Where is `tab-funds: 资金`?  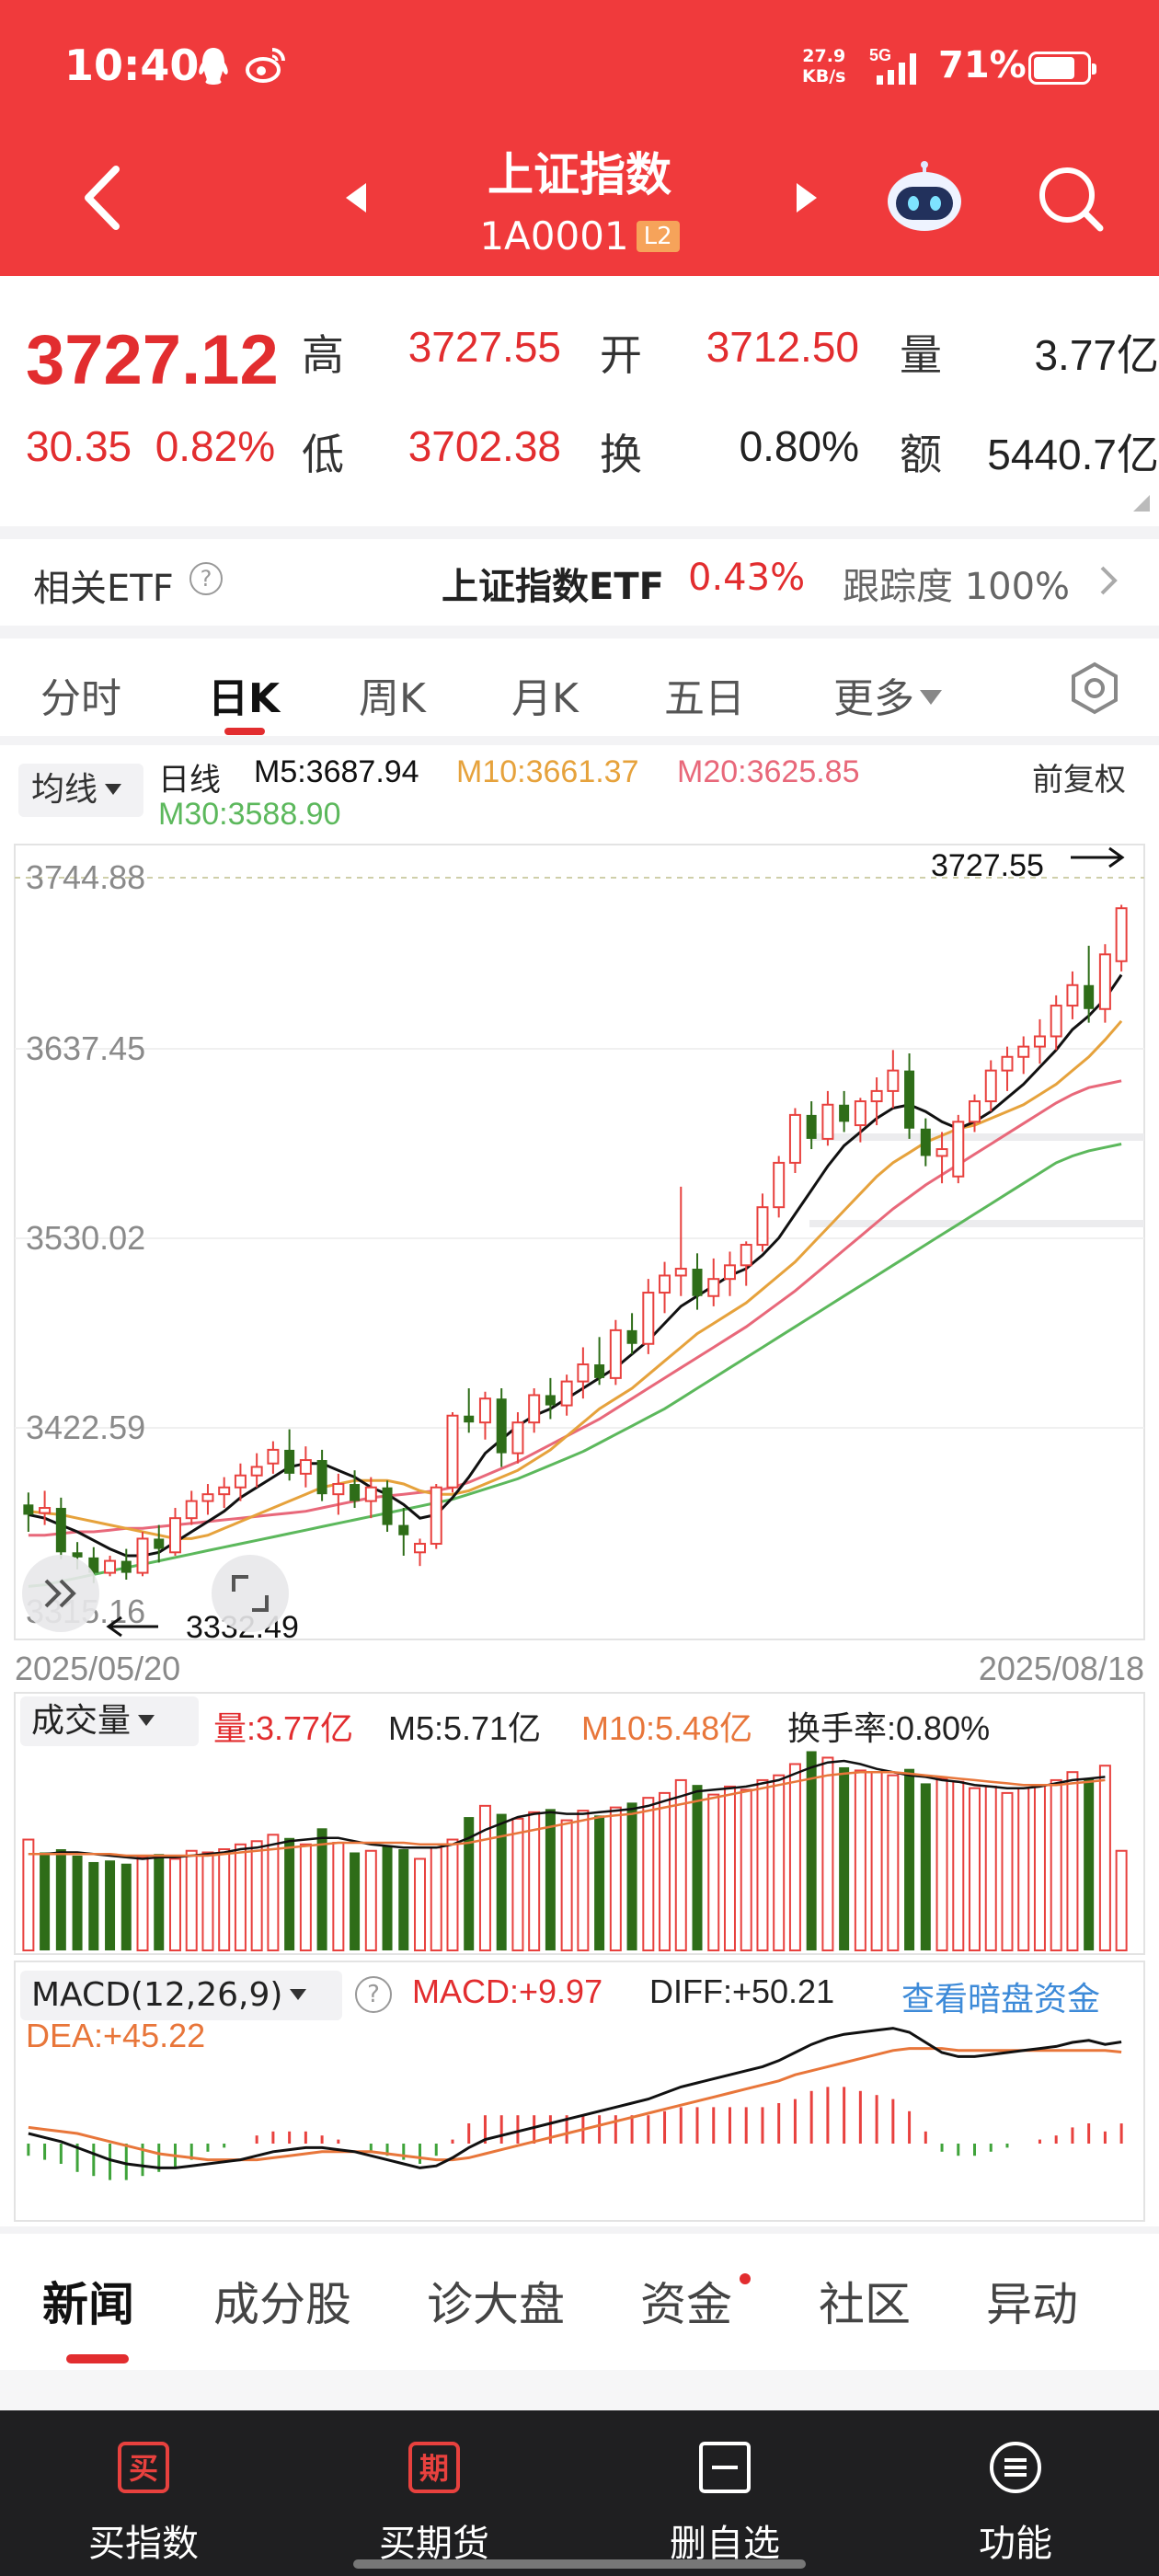
tab-funds: 资金 is located at coordinates (686, 2304).